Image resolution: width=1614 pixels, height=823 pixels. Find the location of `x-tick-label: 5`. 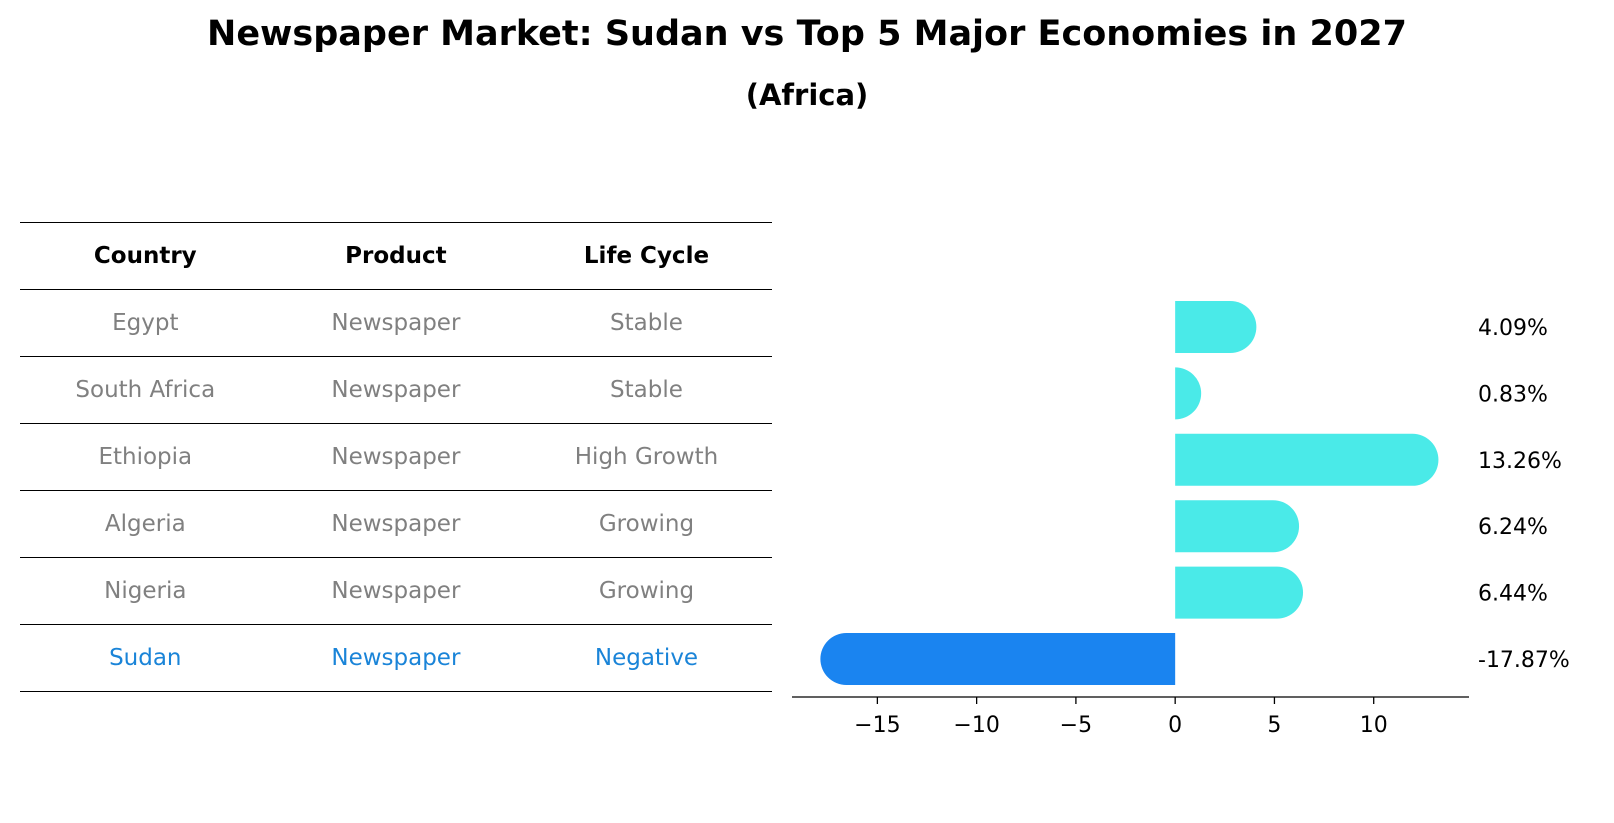

x-tick-label: 5 is located at coordinates (1274, 725).